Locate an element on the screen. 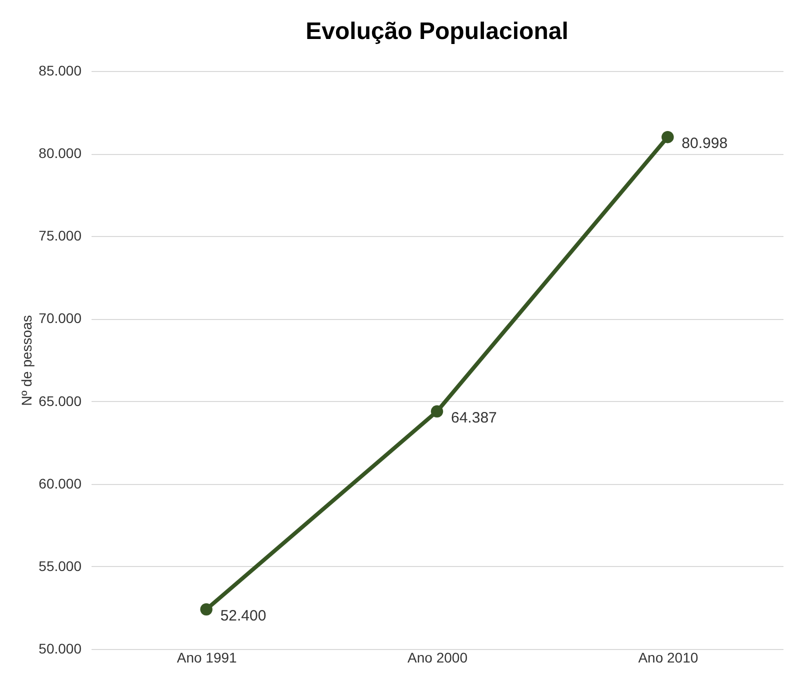 This screenshot has width=803, height=680. data-label: 64.387 is located at coordinates (474, 417).